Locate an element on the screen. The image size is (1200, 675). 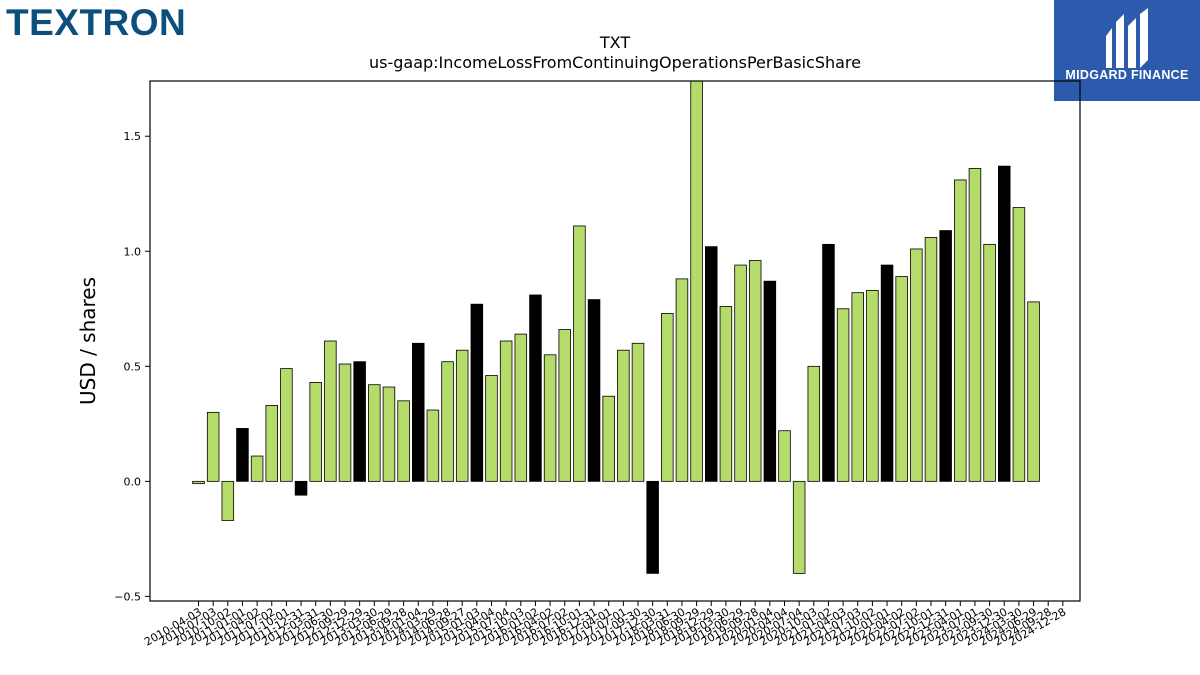
partner-logo-mark is located at coordinates (1127, 50).